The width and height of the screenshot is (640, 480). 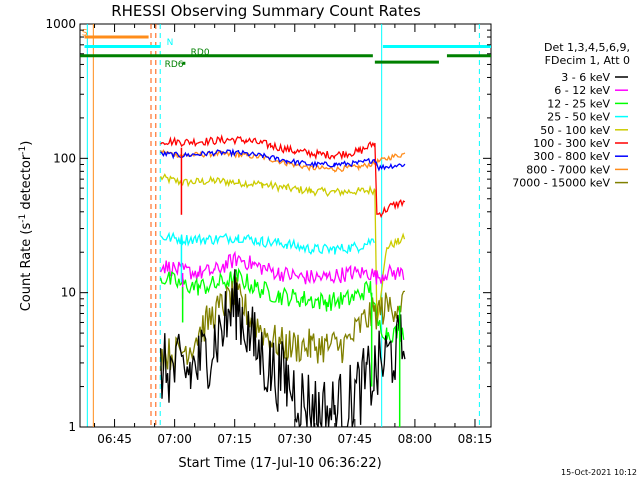 I want to click on y-axis-label-part: Count Rate (s, so click(x=26, y=267).